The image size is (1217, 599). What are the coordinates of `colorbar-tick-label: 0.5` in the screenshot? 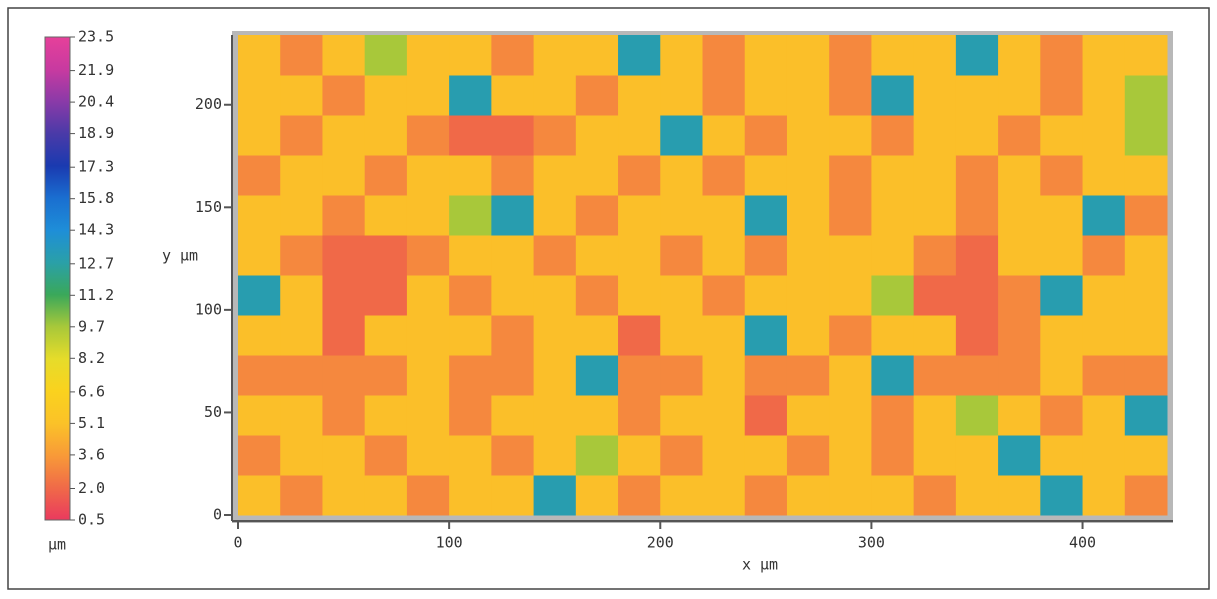 It's located at (91, 520).